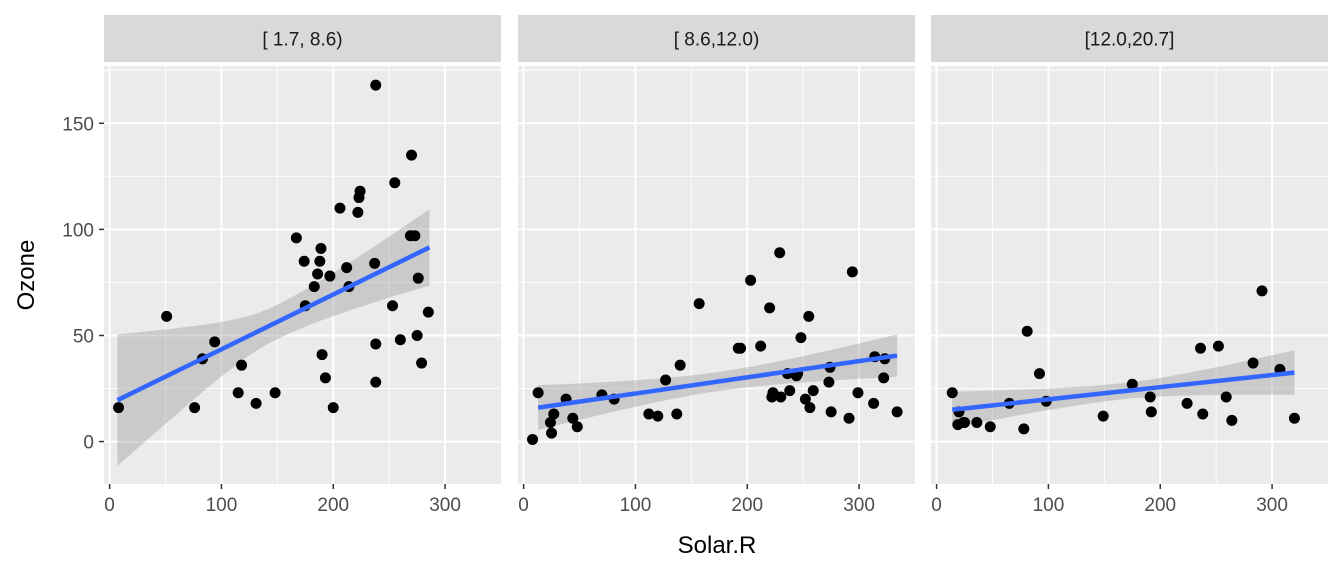 The height and width of the screenshot is (576, 1344). What do you see at coordinates (83, 336) in the screenshot?
I see `y-tick-label: 50` at bounding box center [83, 336].